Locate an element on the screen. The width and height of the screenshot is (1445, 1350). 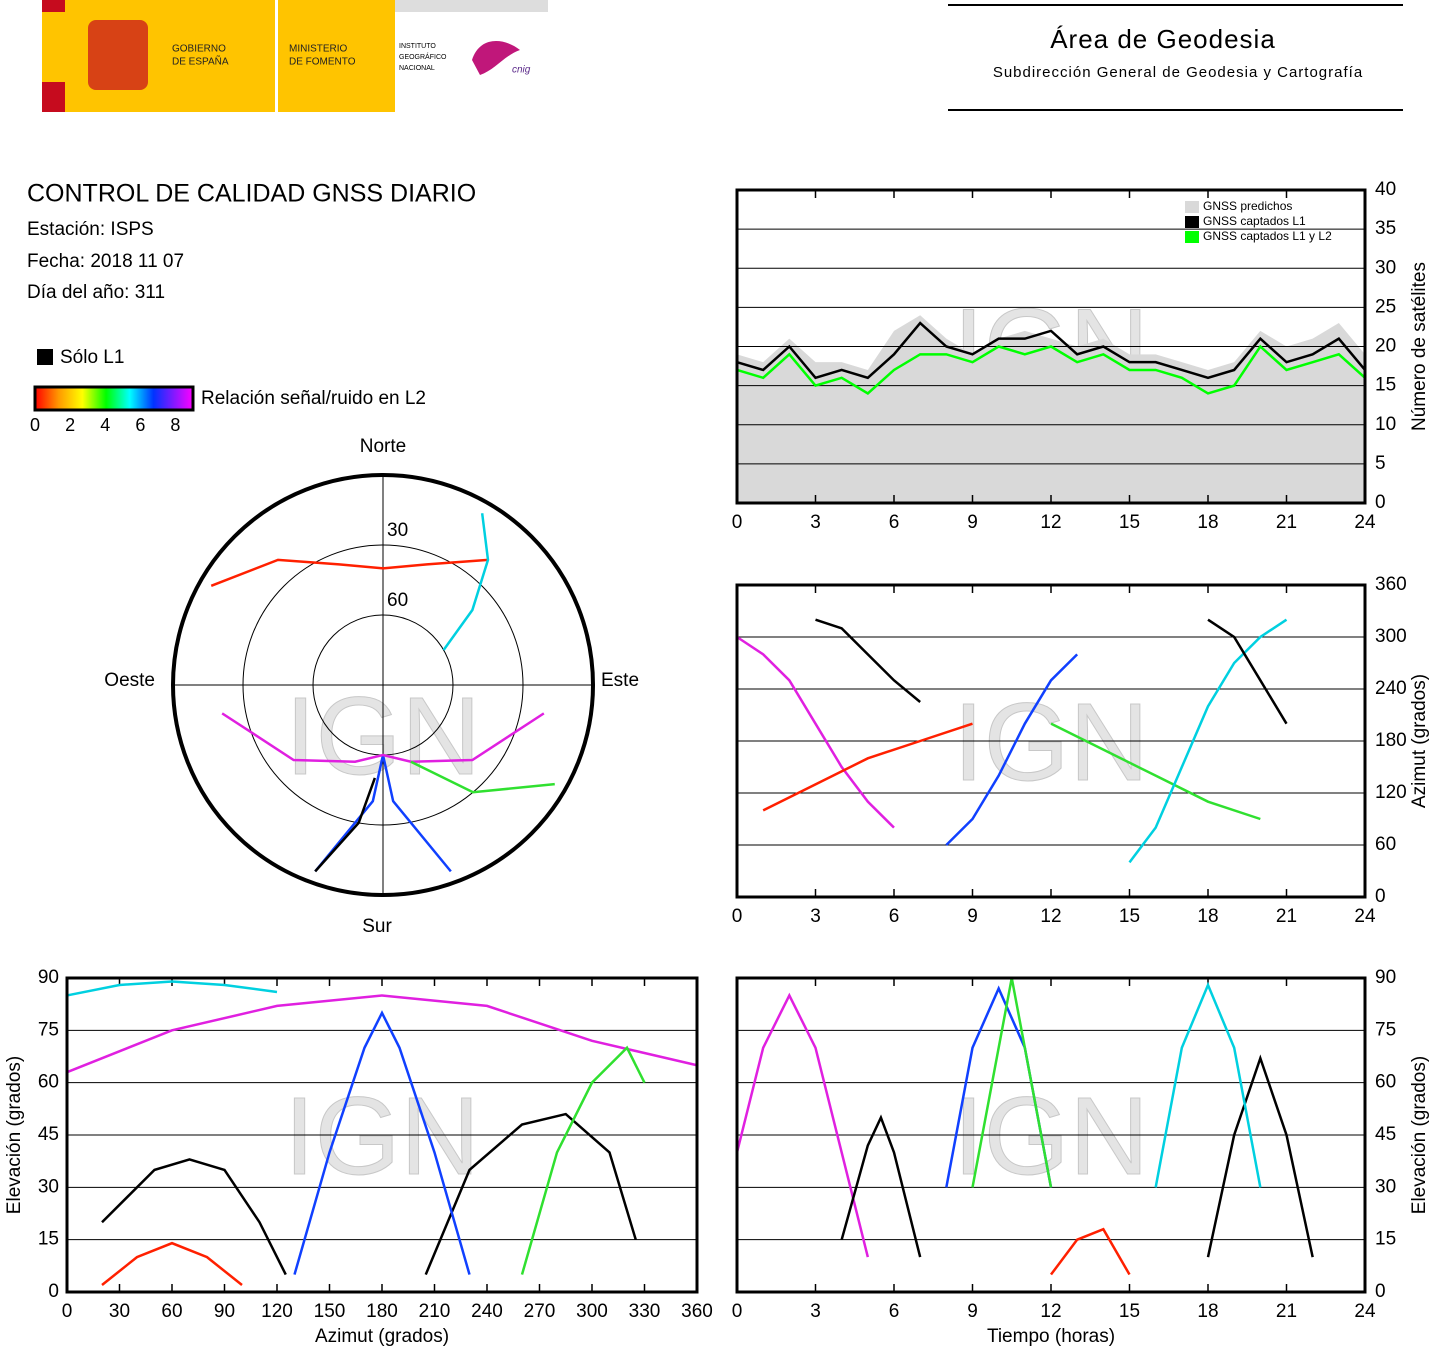
snr-label: Relación señal/ruido en L2 is located at coordinates (313, 398).